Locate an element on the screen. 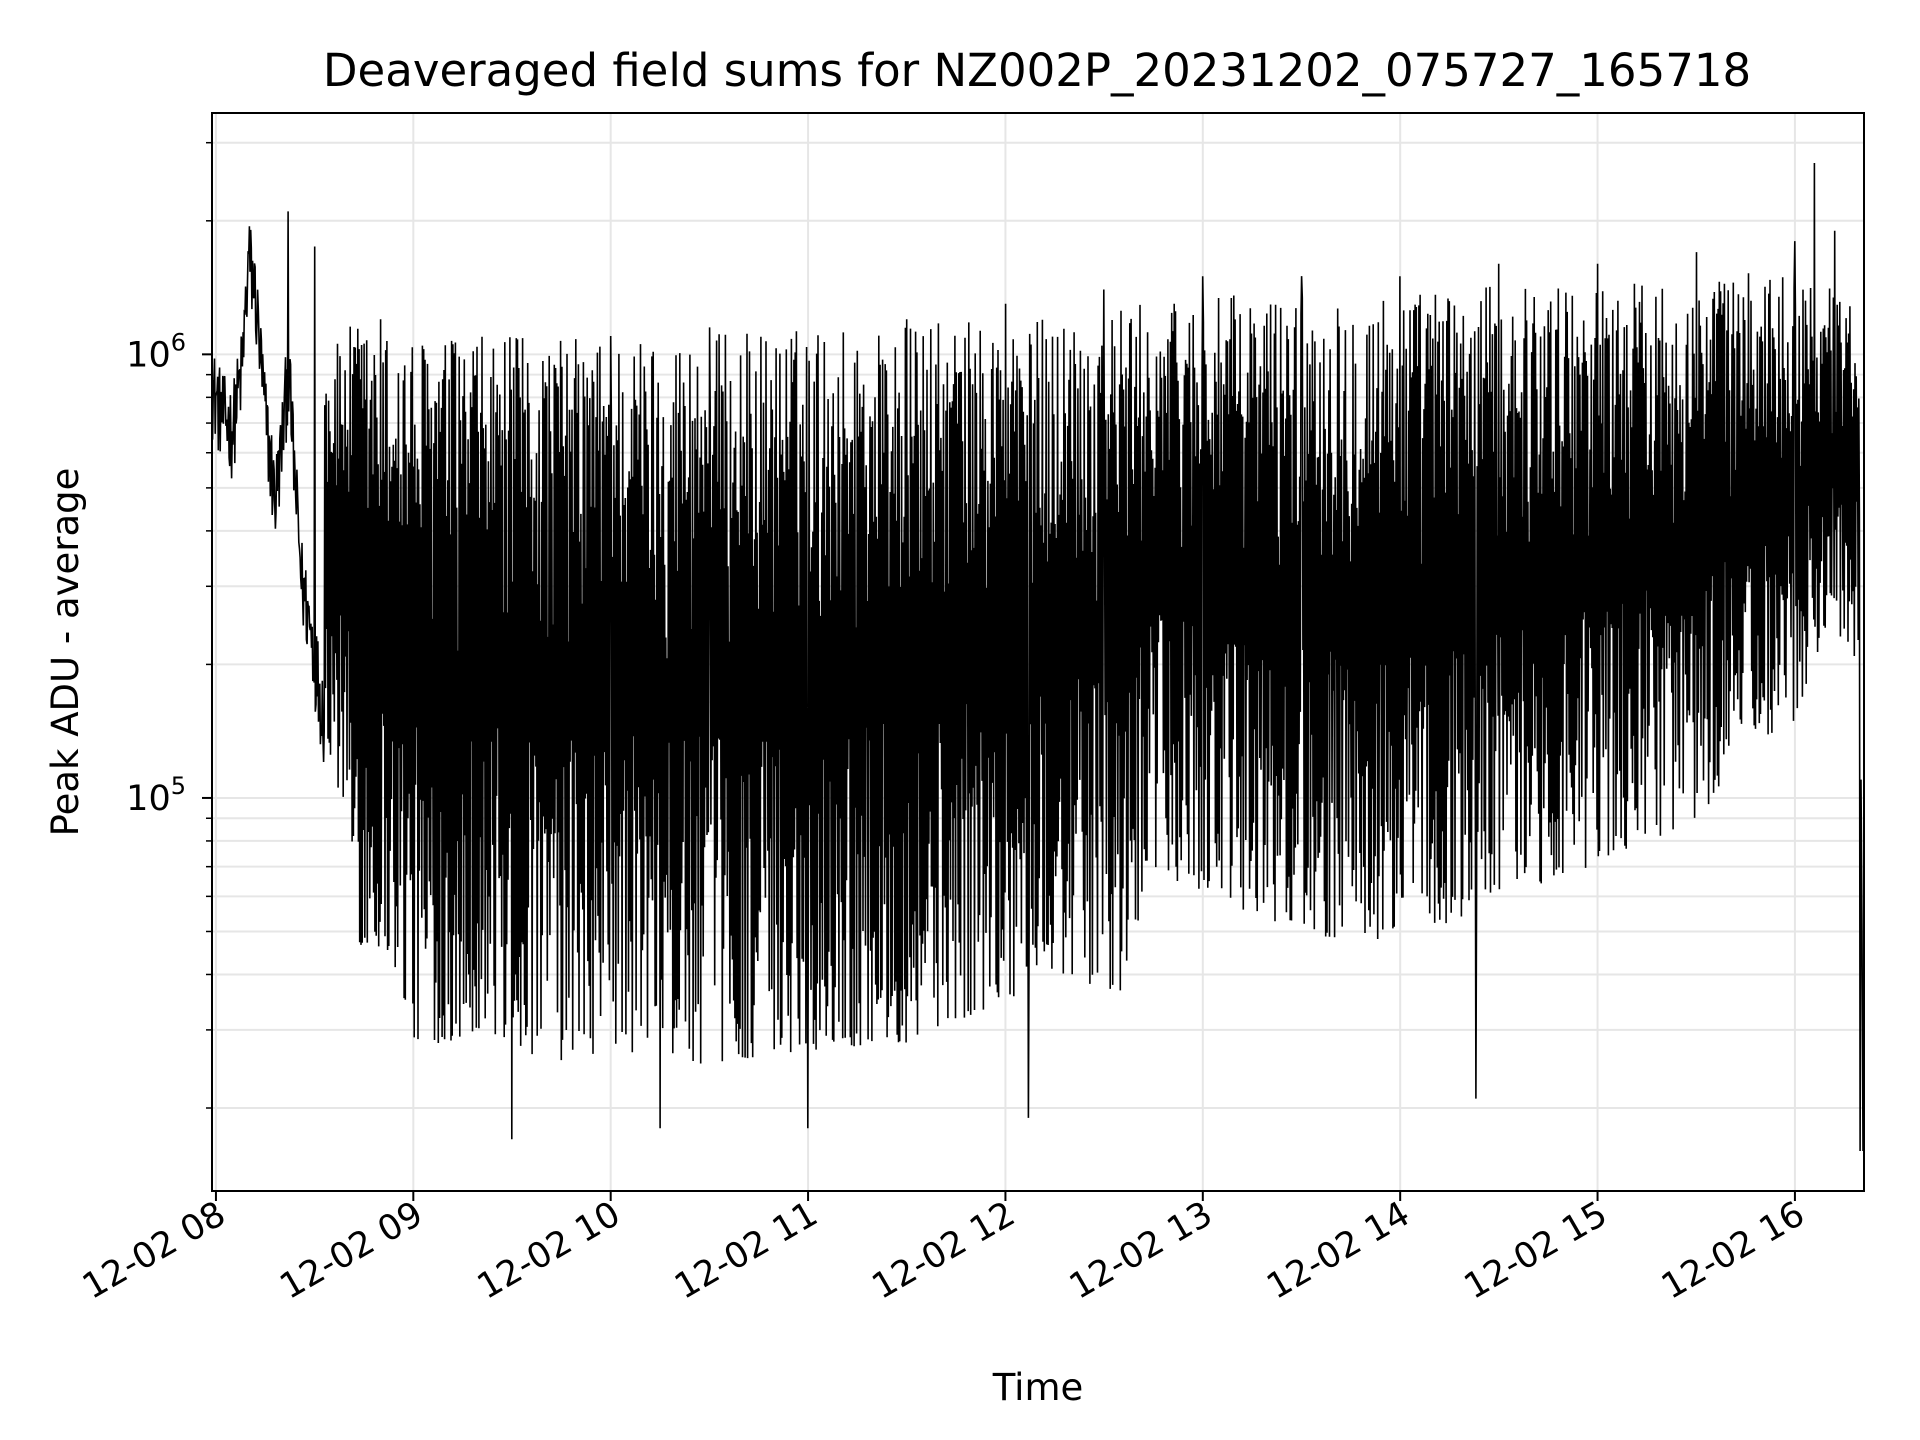 The height and width of the screenshot is (1440, 1920). y-axis: 10⁵ 10⁶ is located at coordinates (169, 625).